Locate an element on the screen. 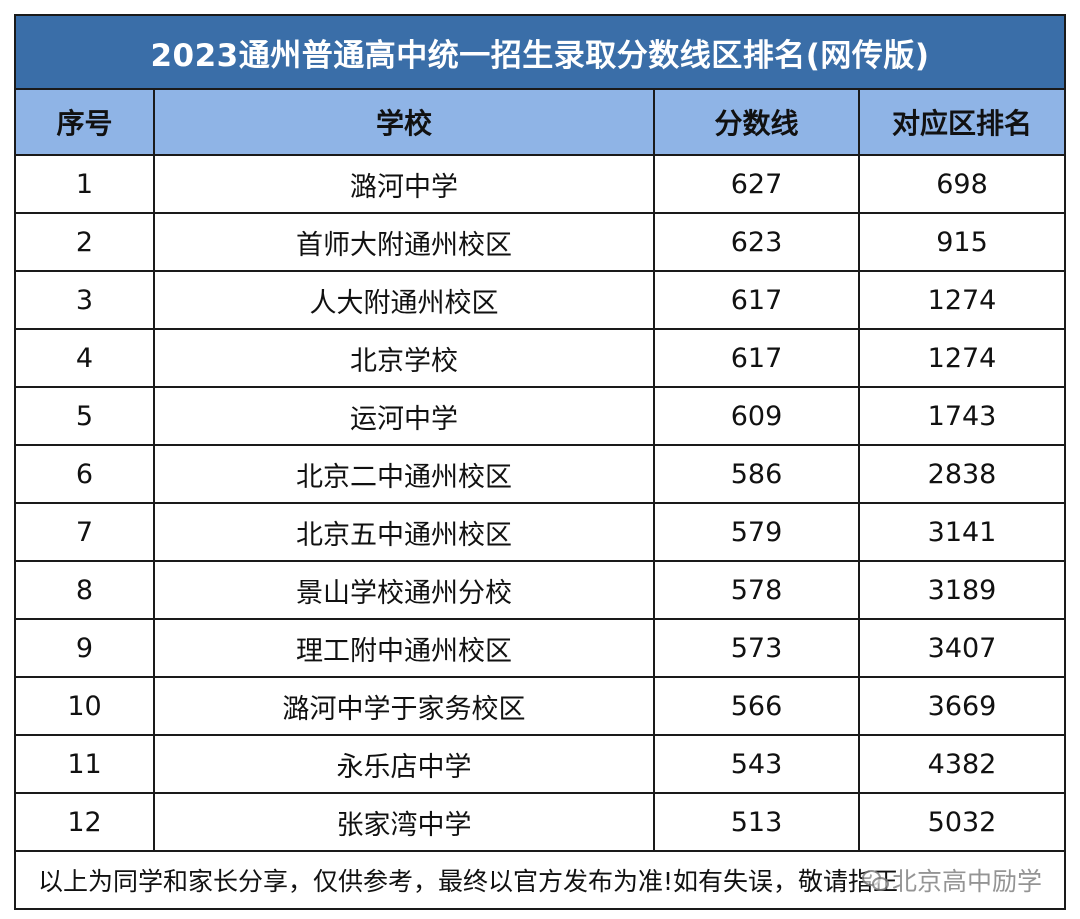  cell-index: 2 is located at coordinates (84, 242).